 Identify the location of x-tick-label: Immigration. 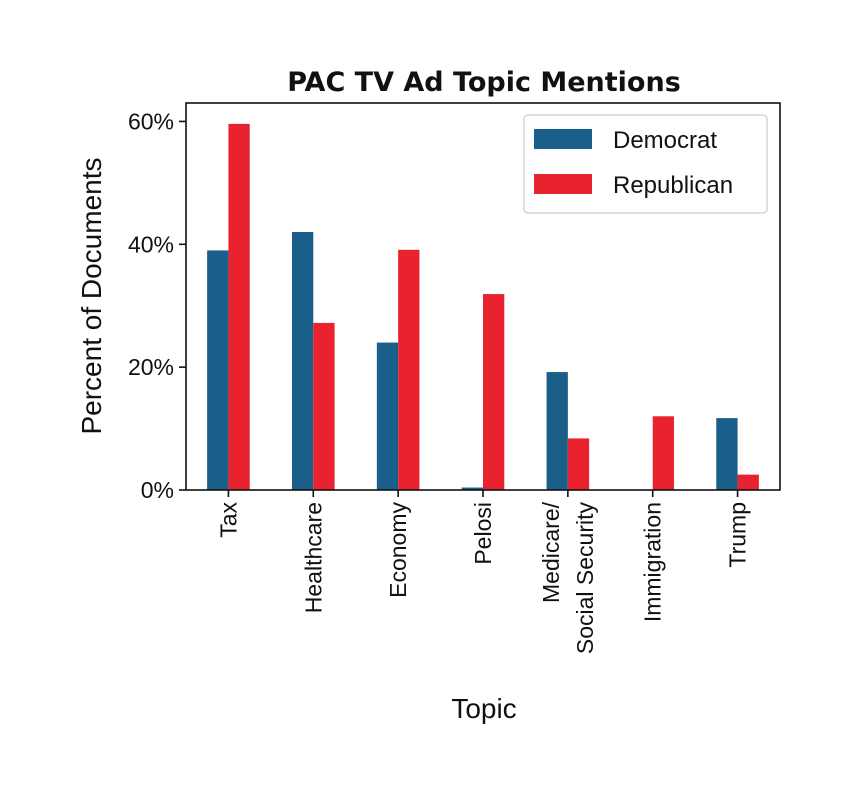
(653, 562).